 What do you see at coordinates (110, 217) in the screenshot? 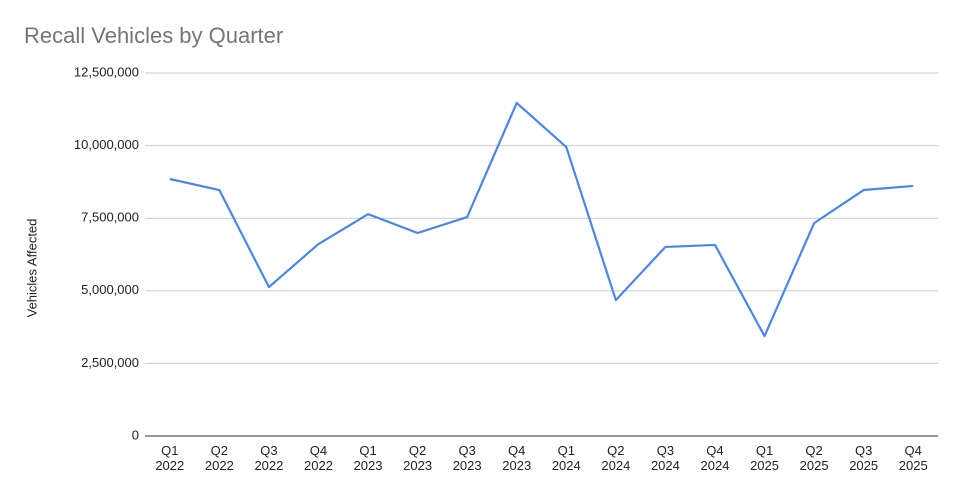
I see `y-tick-label: 7,500,000` at bounding box center [110, 217].